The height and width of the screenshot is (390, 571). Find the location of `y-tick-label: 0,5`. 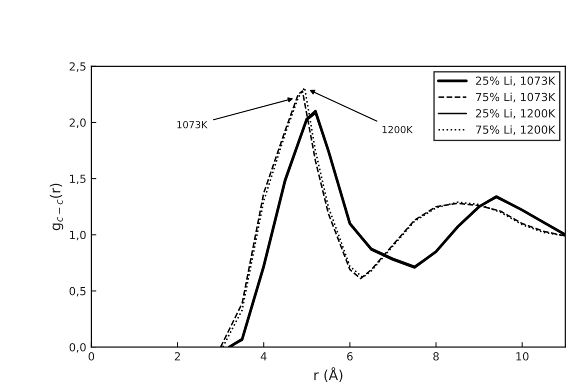

y-tick-label: 0,5 is located at coordinates (78, 291).